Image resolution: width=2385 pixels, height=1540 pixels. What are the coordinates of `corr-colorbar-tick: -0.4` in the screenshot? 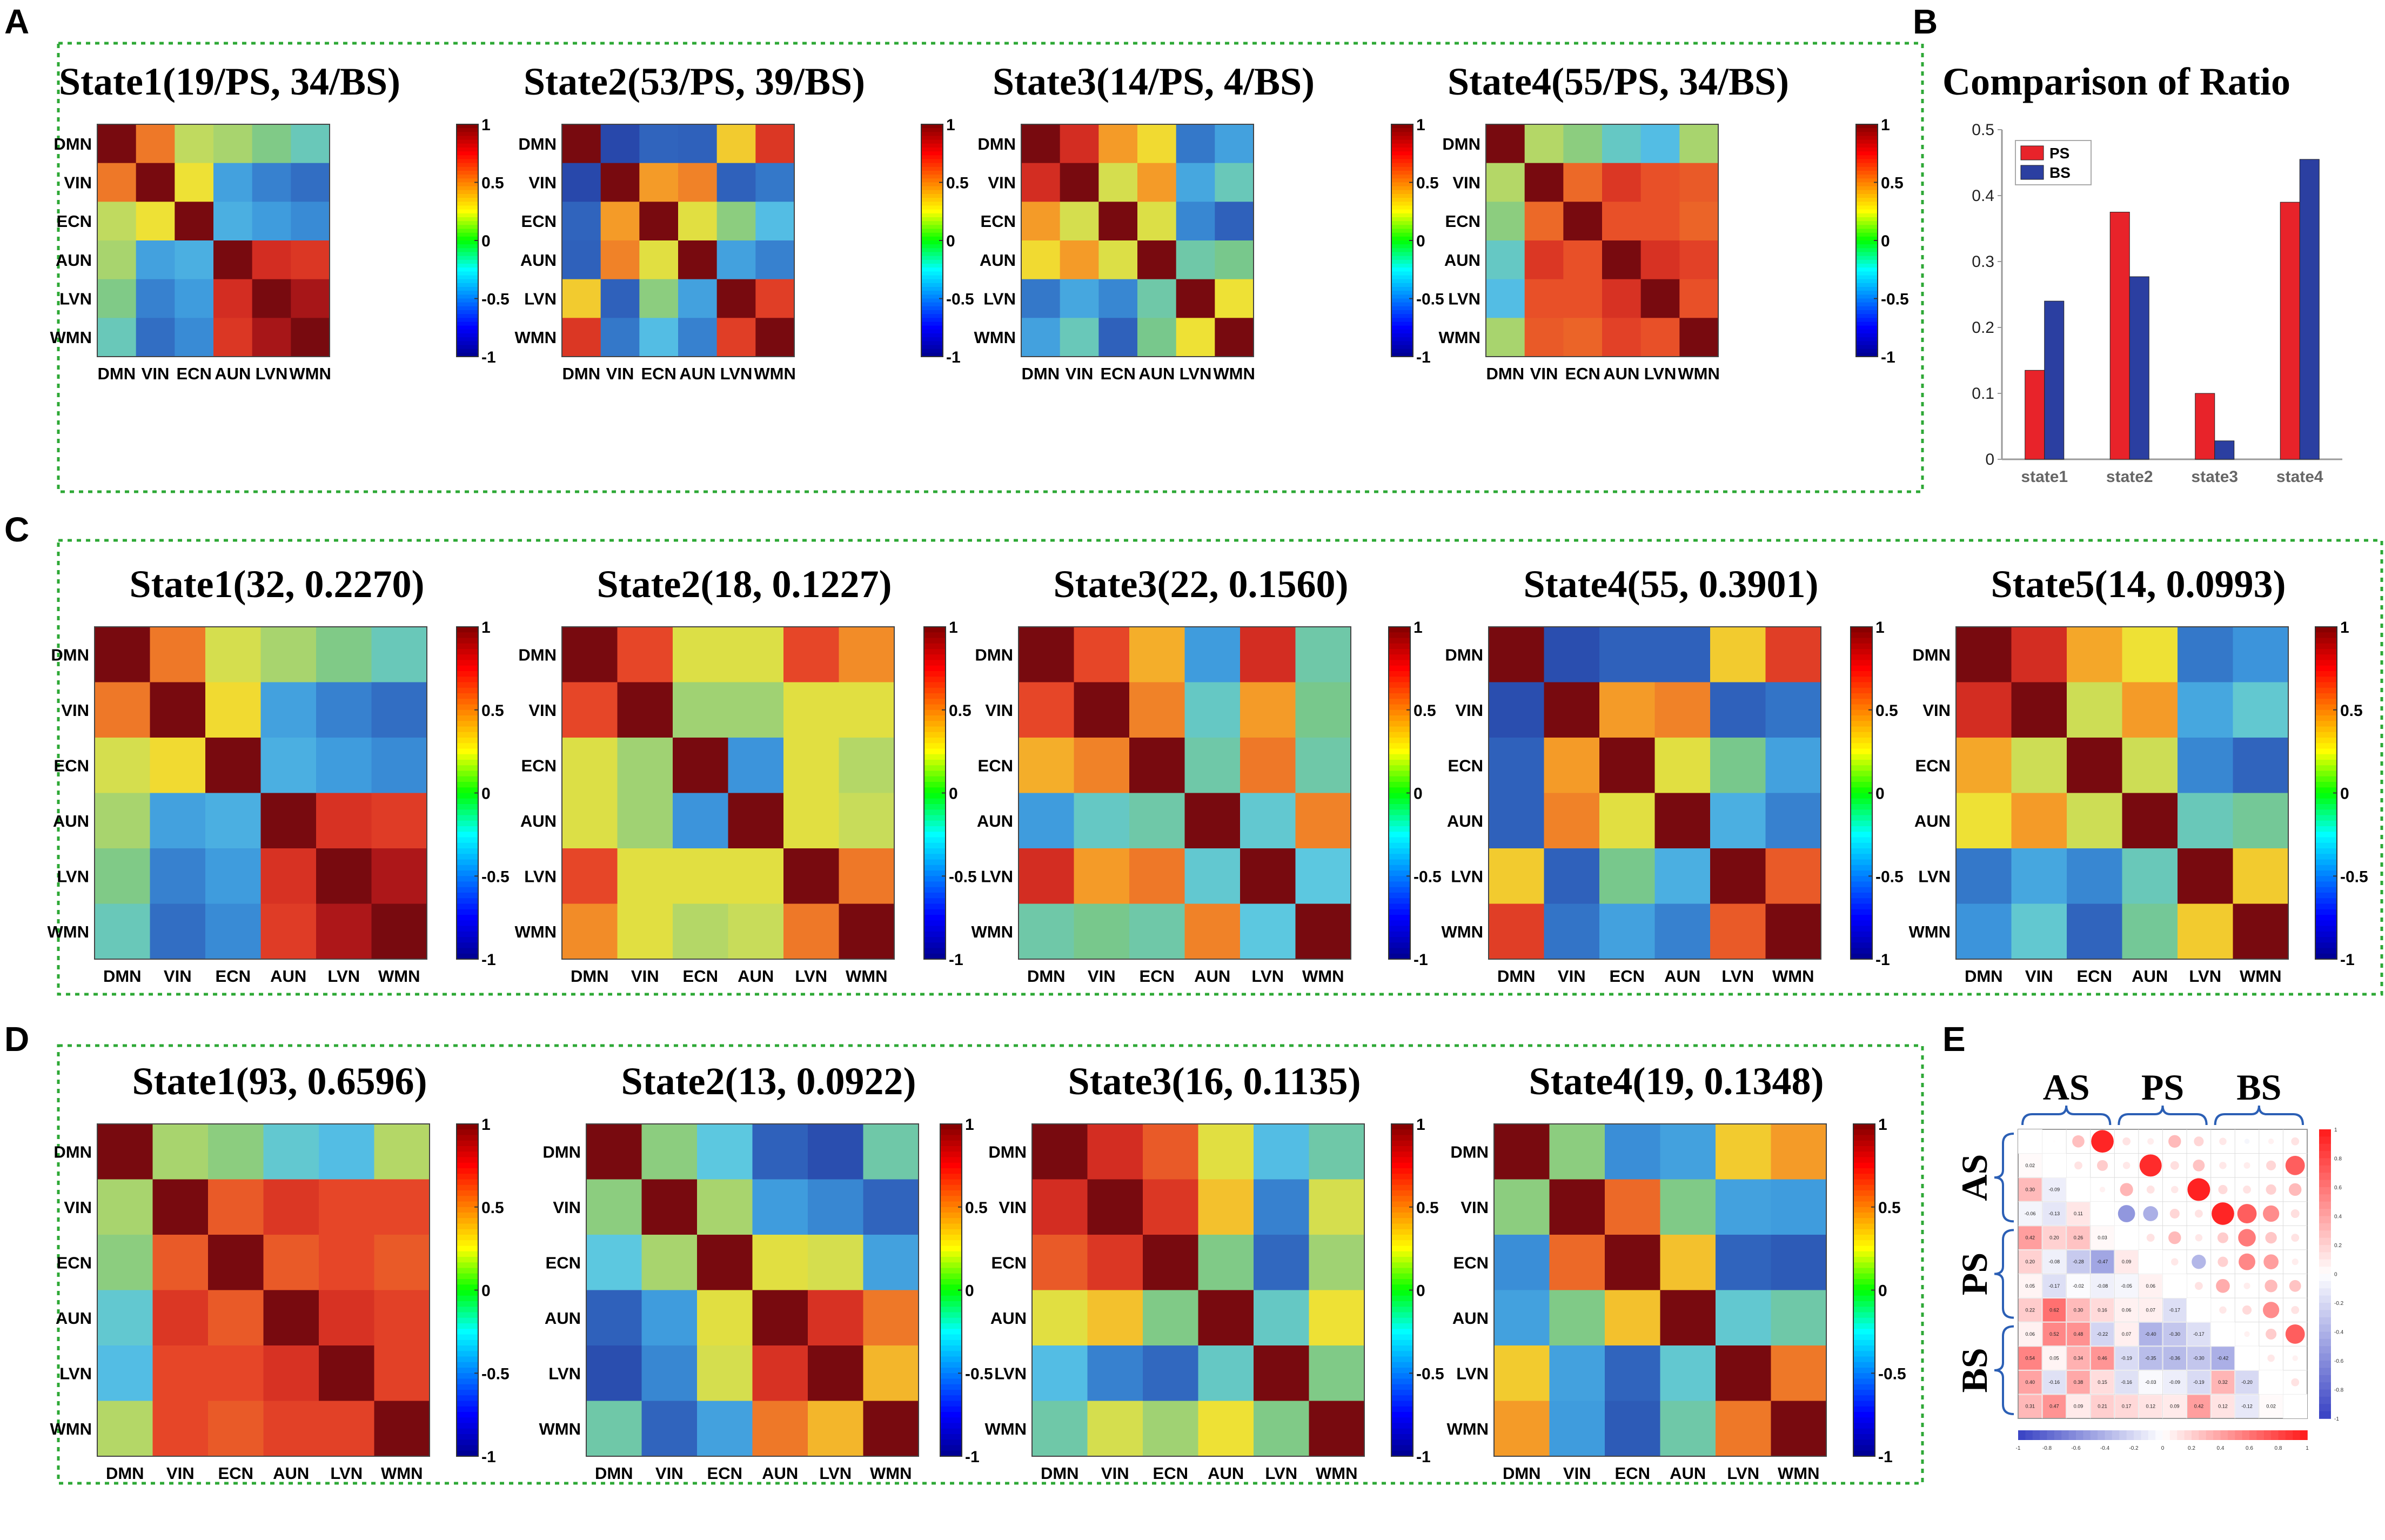 It's located at (2339, 1333).